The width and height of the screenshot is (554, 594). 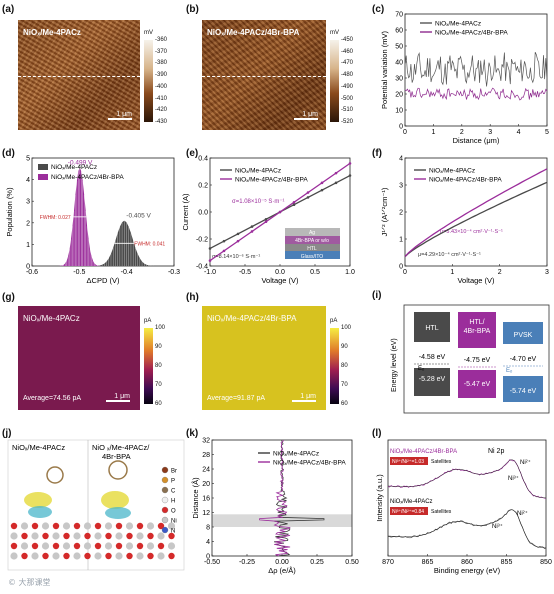 What do you see at coordinates (174, 272) in the screenshot?
I see `x-tick-label: -0.3` at bounding box center [174, 272].